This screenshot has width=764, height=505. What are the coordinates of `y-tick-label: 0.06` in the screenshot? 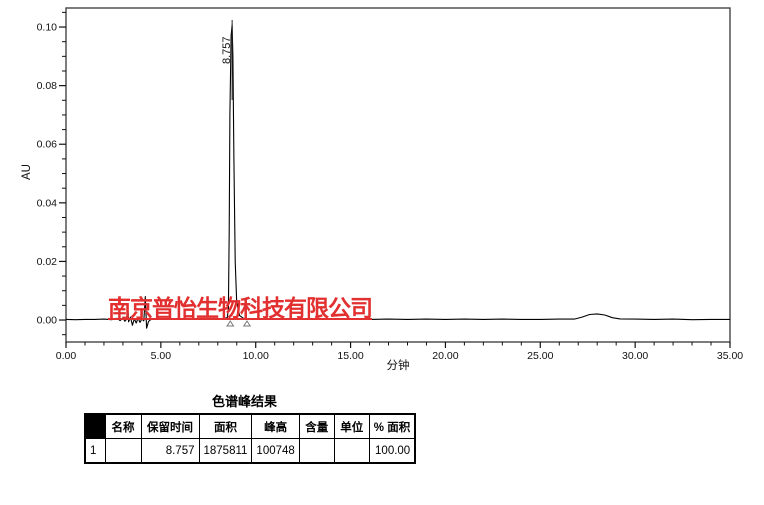 It's located at (47, 145).